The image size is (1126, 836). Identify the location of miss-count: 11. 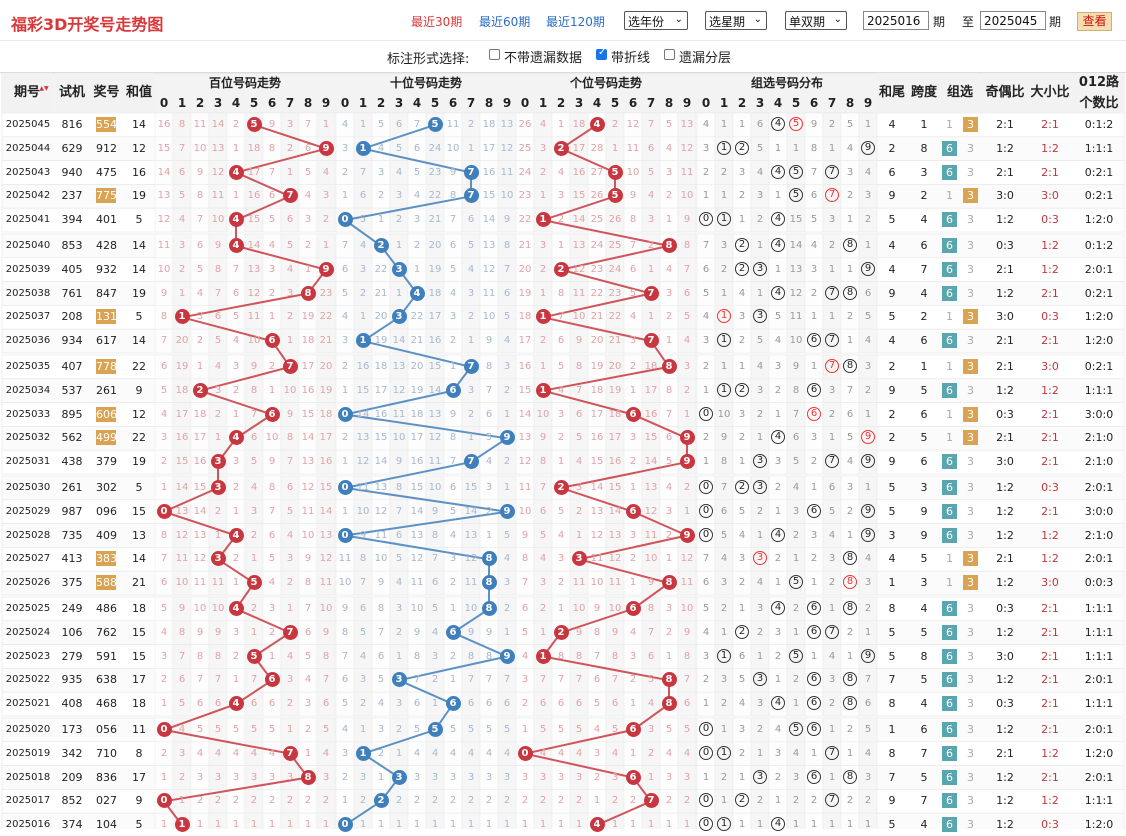
(435, 462).